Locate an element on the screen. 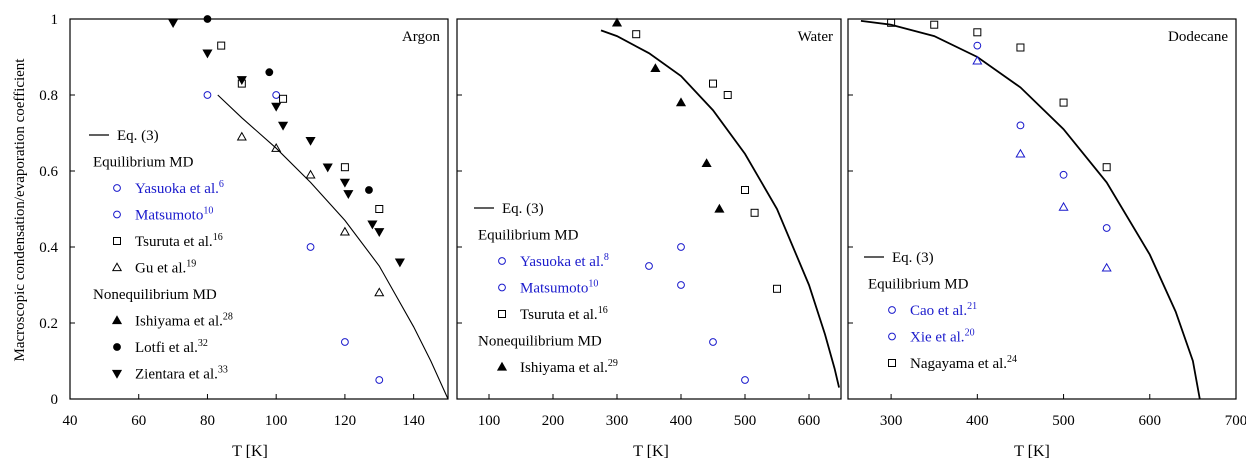  dodecane-x-tick-label: 400 is located at coordinates (977, 421).